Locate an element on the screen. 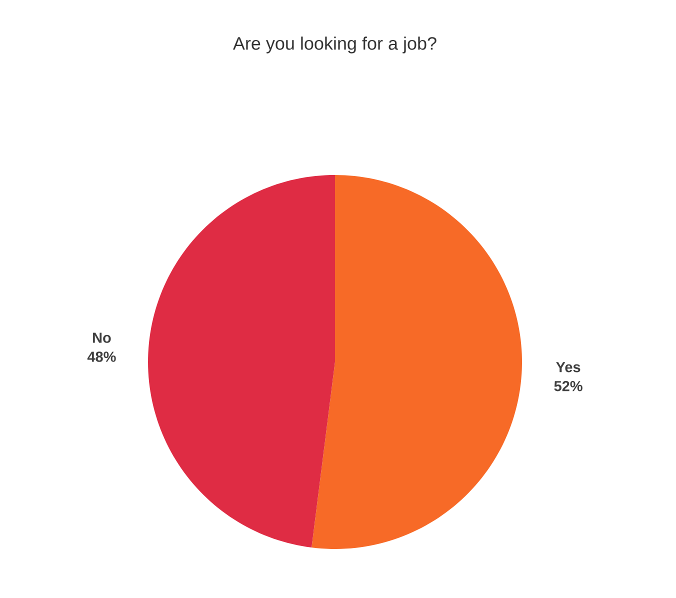  slice-label: No is located at coordinates (102, 337).